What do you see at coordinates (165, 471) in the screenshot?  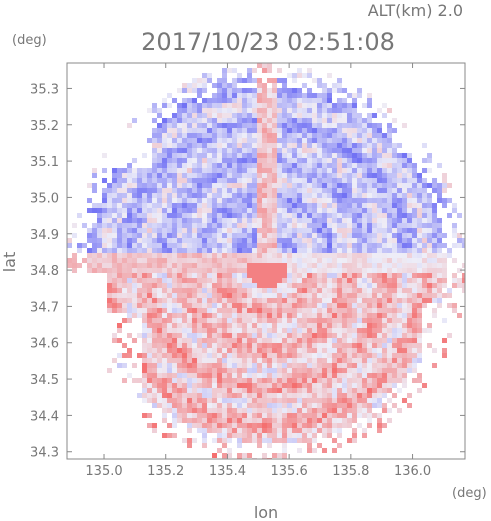 I see `x-tick-label: 135.2` at bounding box center [165, 471].